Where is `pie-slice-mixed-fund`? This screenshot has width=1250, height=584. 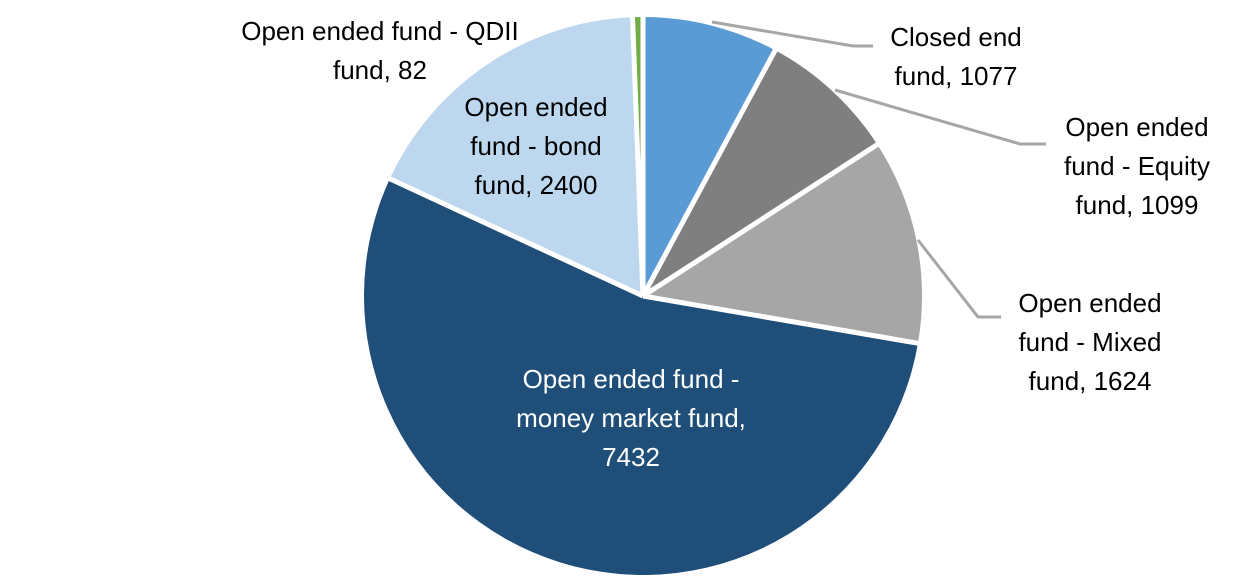 pie-slice-mixed-fund is located at coordinates (782, 244).